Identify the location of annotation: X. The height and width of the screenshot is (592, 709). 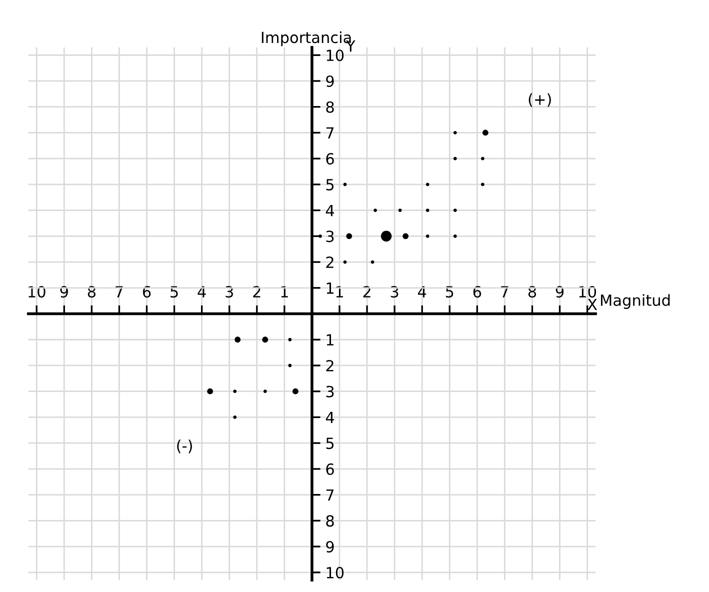
(593, 304).